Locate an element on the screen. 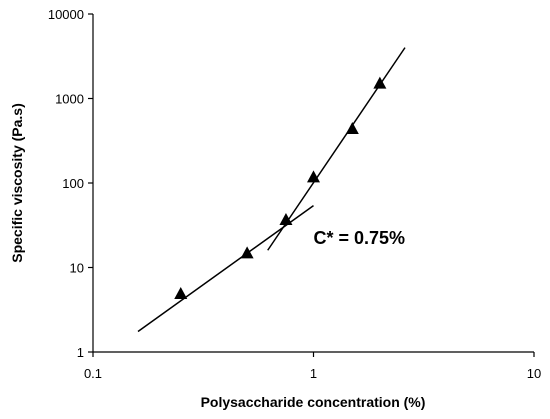  y-tick-label: 10 is located at coordinates (77, 268).